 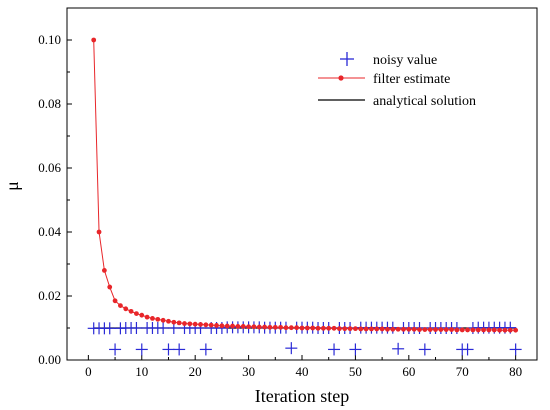 I want to click on x-tick-label: 30, so click(x=248, y=371).